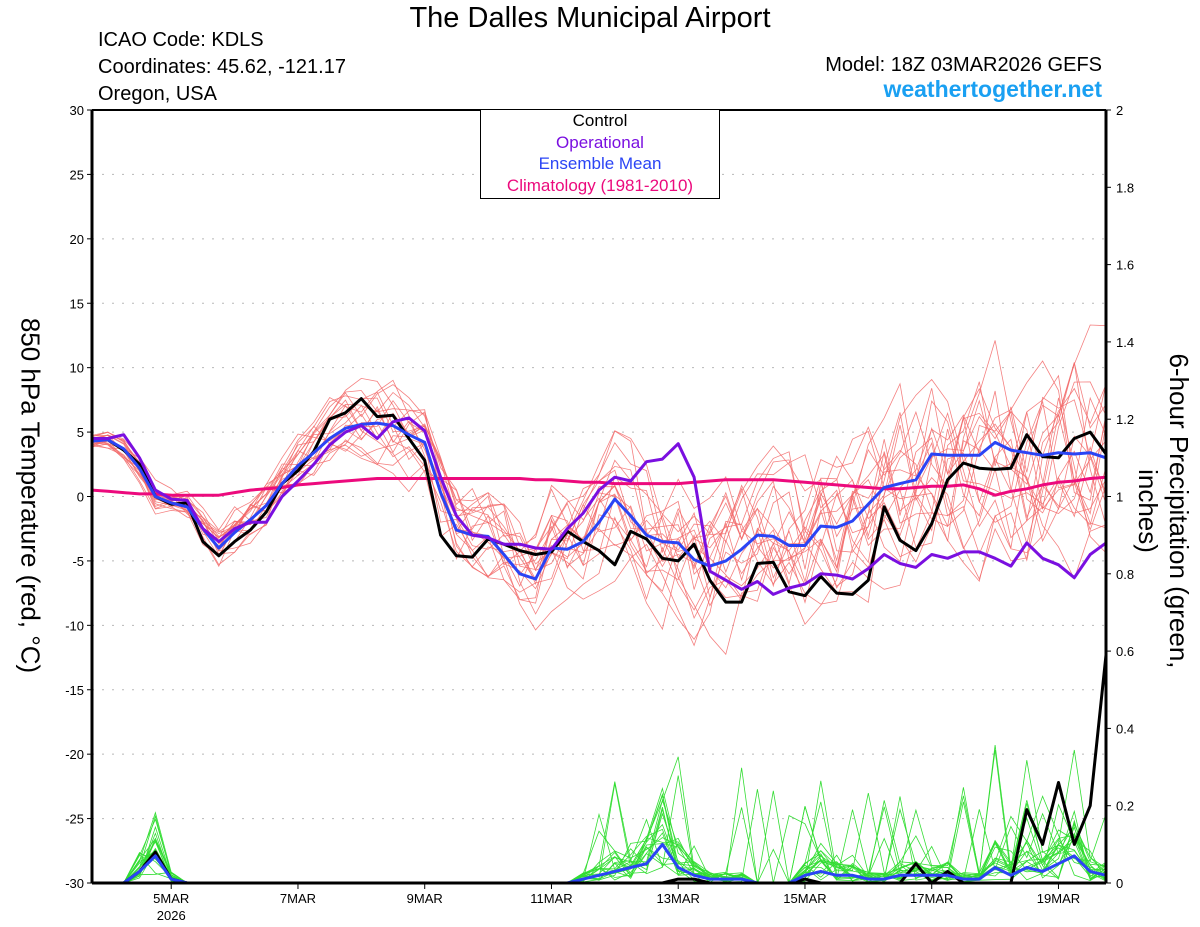 The height and width of the screenshot is (927, 1200). I want to click on site-link: weathertogether.net, so click(992, 89).